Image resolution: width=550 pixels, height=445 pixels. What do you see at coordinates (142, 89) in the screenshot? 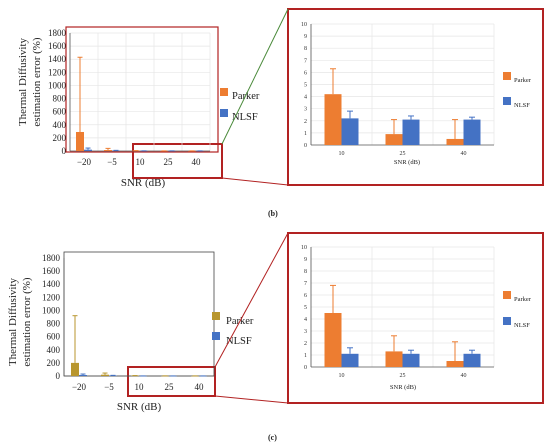
I see `b-main-frame` at bounding box center [142, 89].